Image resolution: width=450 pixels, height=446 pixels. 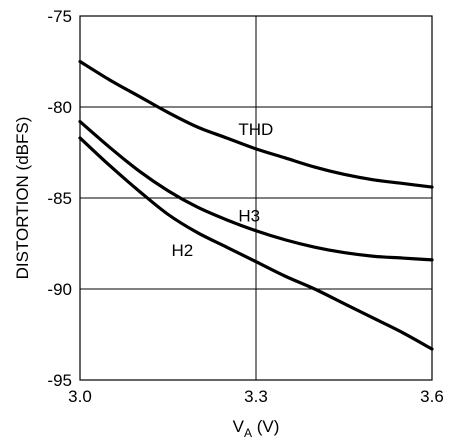 I want to click on series-label-h3: H3, so click(x=249, y=216).